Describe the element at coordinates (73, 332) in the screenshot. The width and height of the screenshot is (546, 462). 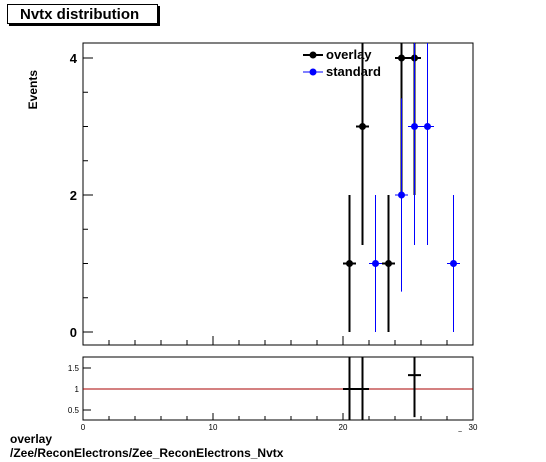
I see `y-tick-label: 0` at that location.